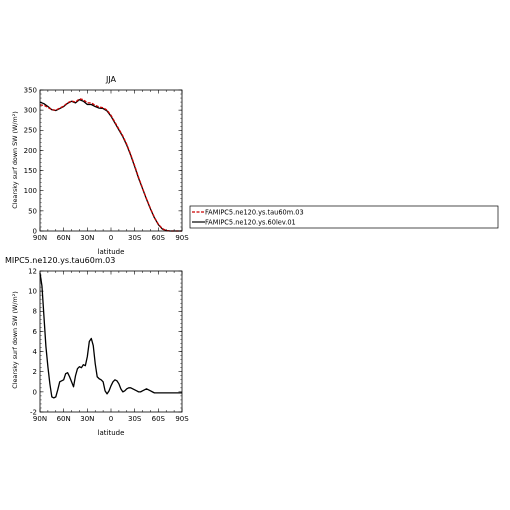  I want to click on bottom-y-axis-label: Clearsky surf down SW (W/m²), so click(15, 340).